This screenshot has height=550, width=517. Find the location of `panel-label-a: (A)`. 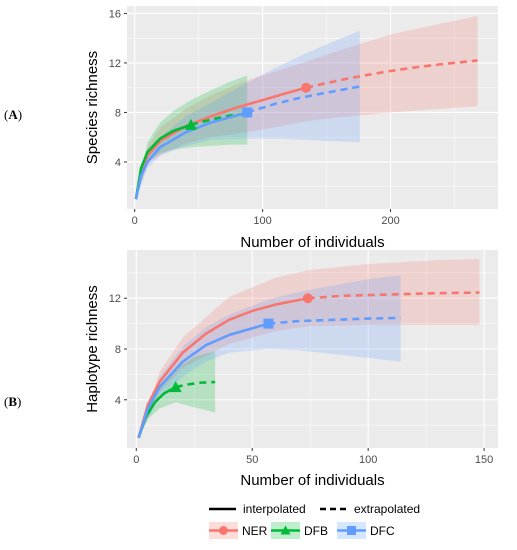

panel-label-a: (A) is located at coordinates (13, 114).